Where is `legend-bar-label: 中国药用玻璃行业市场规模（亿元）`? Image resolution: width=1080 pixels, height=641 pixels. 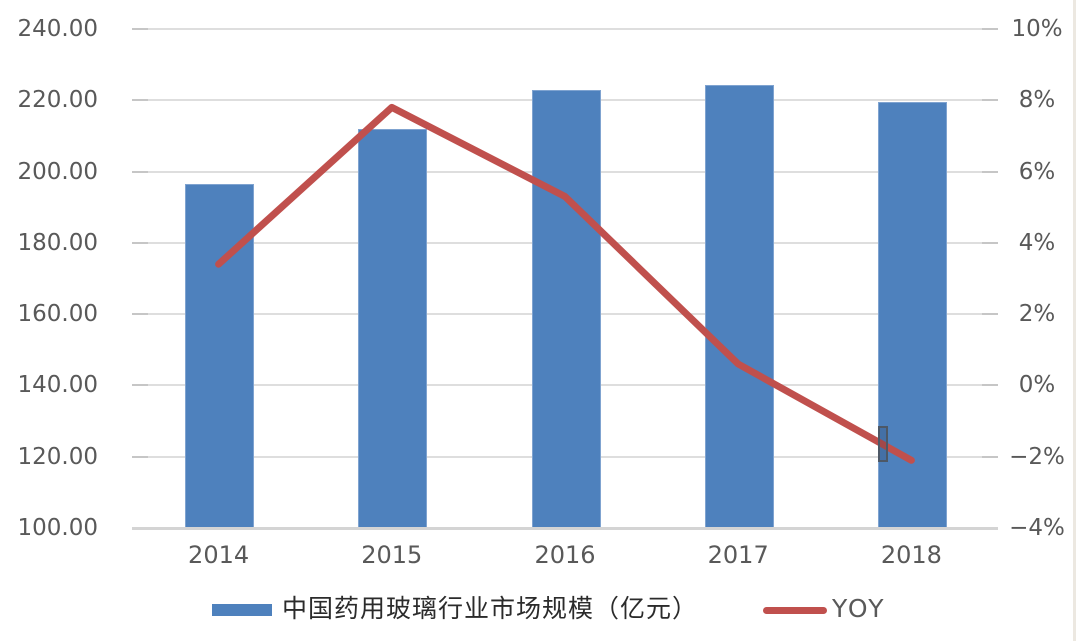
legend-bar-label: 中国药用玻璃行业市场规模（亿元） is located at coordinates (490, 608).